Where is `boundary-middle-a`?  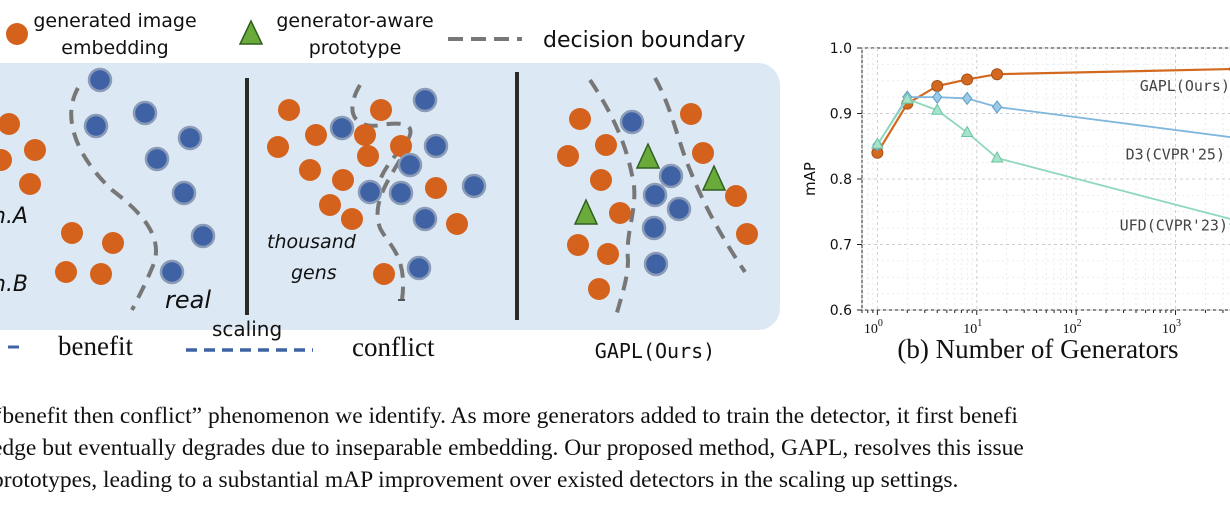
boundary-middle-a is located at coordinates (381, 147).